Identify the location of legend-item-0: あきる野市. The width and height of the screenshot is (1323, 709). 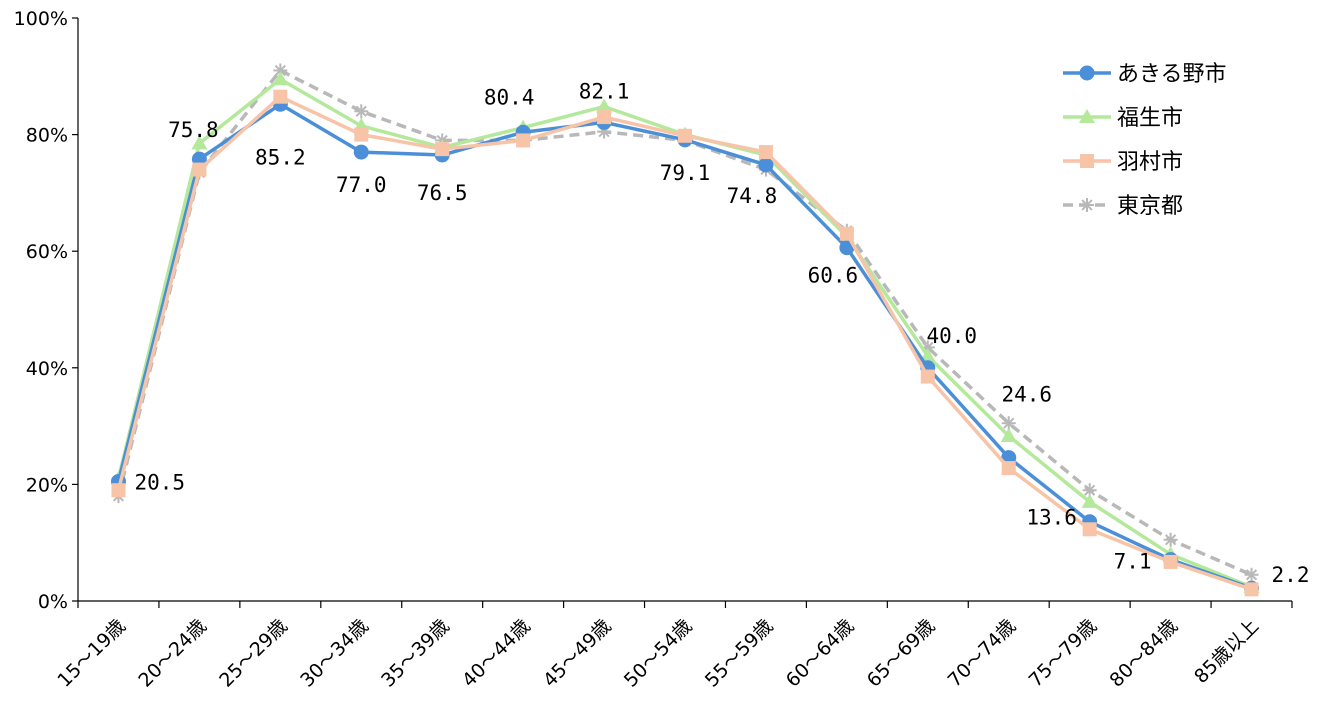
(1145, 74).